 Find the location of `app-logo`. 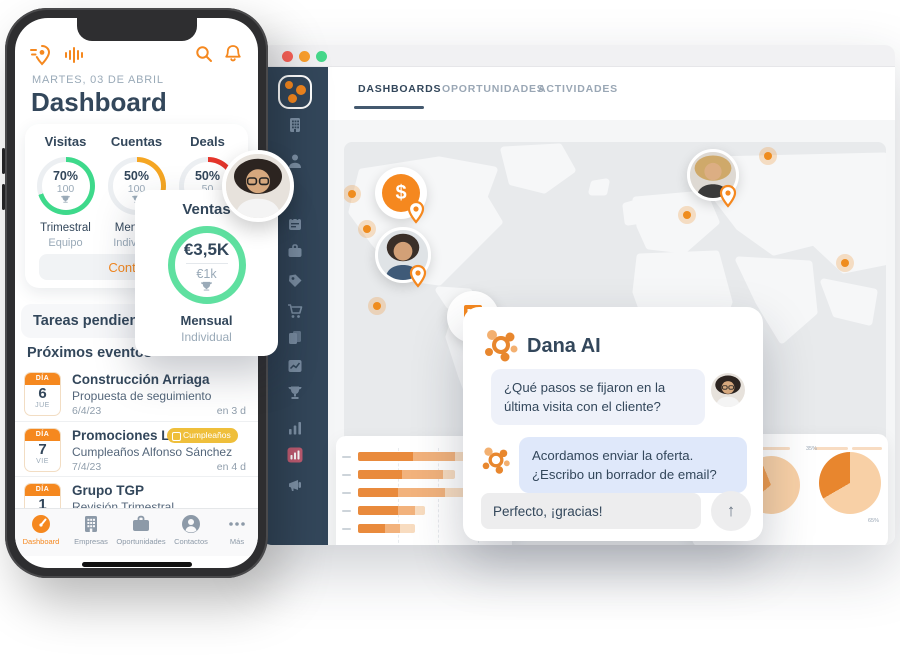

app-logo is located at coordinates (295, 92).